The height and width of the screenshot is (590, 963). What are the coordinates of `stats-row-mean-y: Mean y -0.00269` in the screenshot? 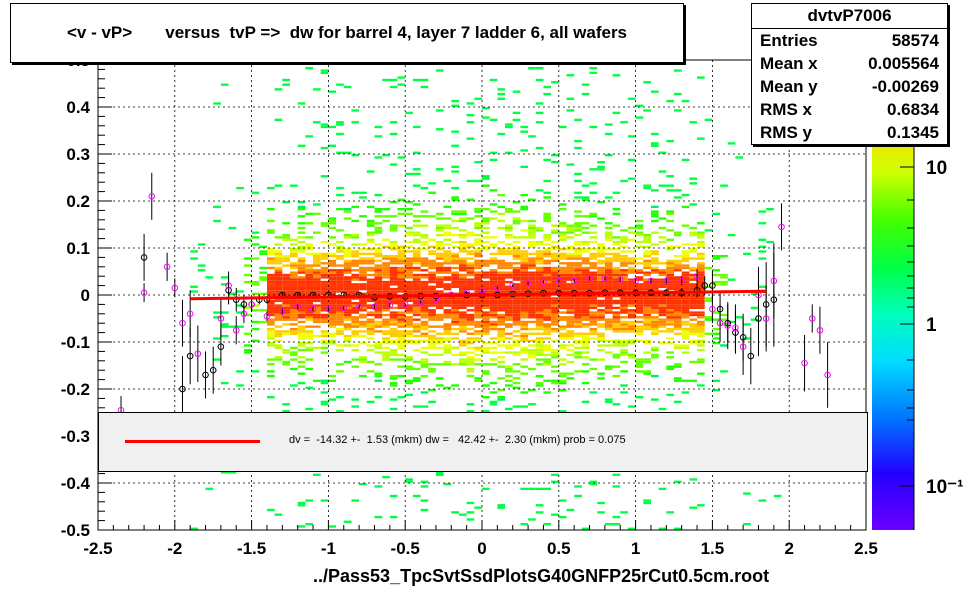 It's located at (849, 86).